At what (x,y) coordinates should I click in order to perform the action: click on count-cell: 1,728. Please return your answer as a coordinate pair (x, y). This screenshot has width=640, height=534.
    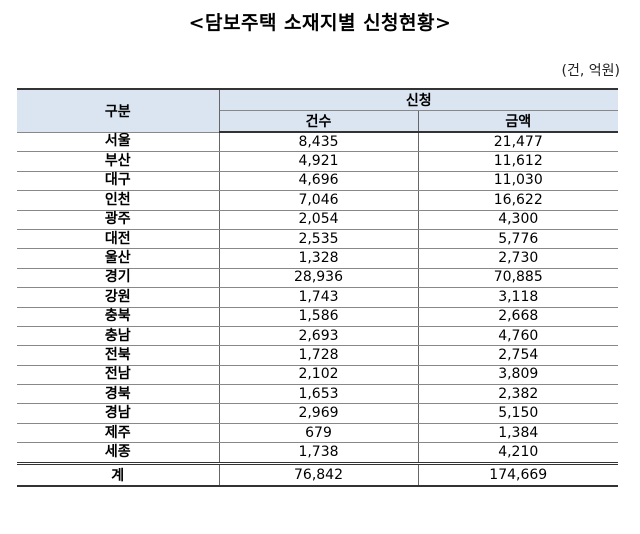
    Looking at the image, I should click on (318, 355).